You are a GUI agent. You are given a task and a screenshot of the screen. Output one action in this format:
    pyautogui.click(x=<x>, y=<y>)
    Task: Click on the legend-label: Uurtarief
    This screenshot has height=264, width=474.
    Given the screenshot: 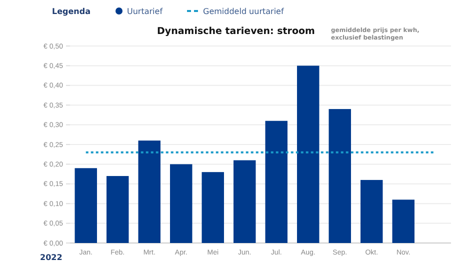 What is the action you would take?
    pyautogui.click(x=145, y=11)
    